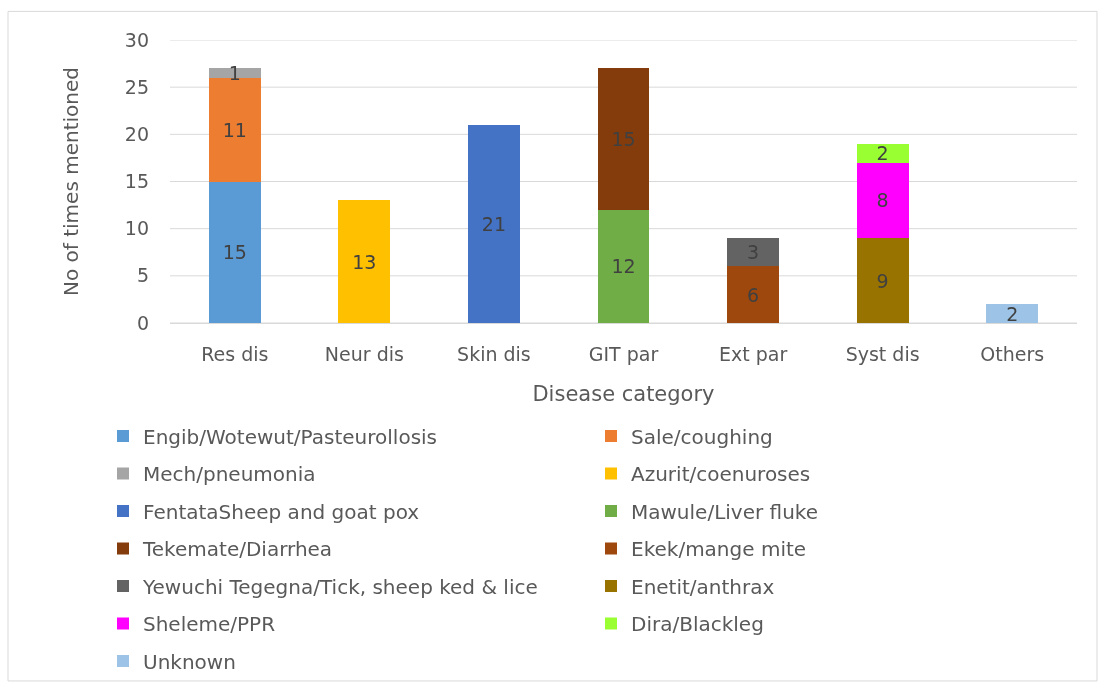 The width and height of the screenshot is (1100, 693). What do you see at coordinates (71, 181) in the screenshot?
I see `y-axis-title: No of times mentioned` at bounding box center [71, 181].